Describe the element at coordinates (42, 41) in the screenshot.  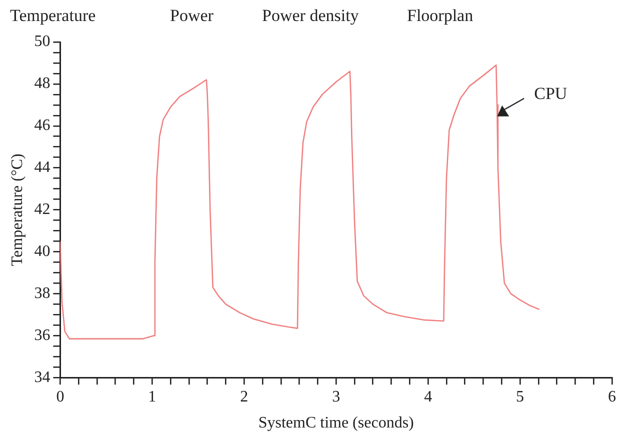
I see `y-tick-label: 50` at that location.